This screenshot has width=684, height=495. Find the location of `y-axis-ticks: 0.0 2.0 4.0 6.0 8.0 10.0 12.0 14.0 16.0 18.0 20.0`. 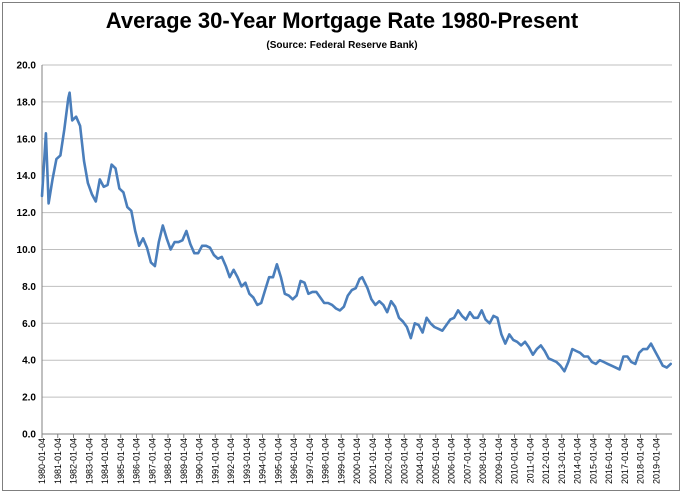

y-axis-ticks: 0.0 2.0 4.0 6.0 8.0 10.0 12.0 14.0 16.0 18.0 20.0 is located at coordinates (27, 251).